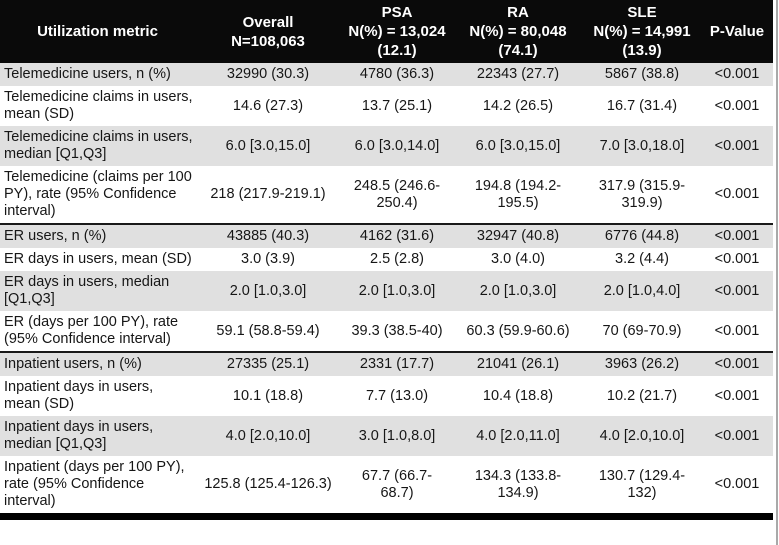  I want to click on cell-overall: 59.1 (58.8-59.4), so click(268, 330).